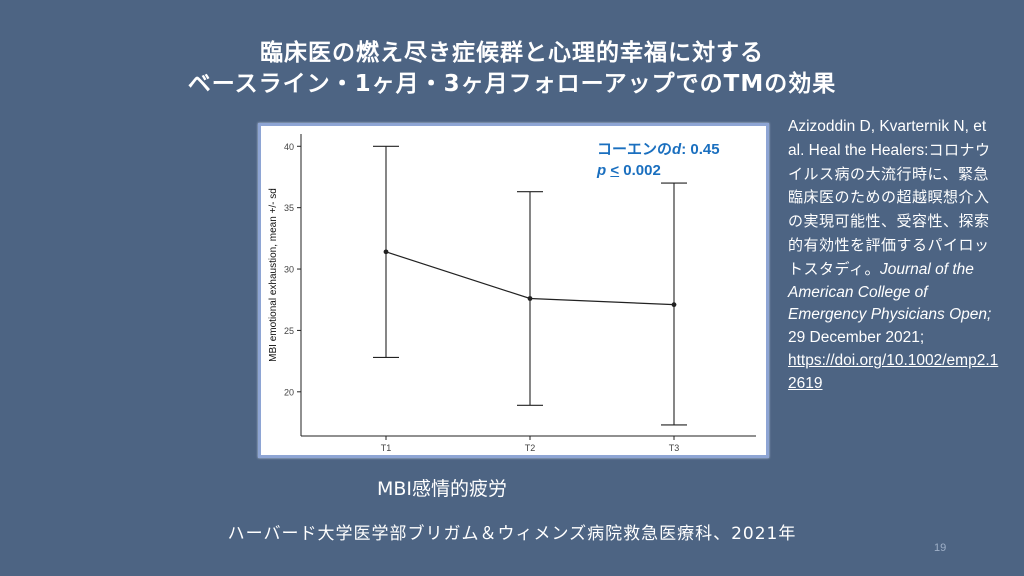 This screenshot has width=1024, height=576. What do you see at coordinates (615, 170) in the screenshot?
I see `p-operator: <` at bounding box center [615, 170].